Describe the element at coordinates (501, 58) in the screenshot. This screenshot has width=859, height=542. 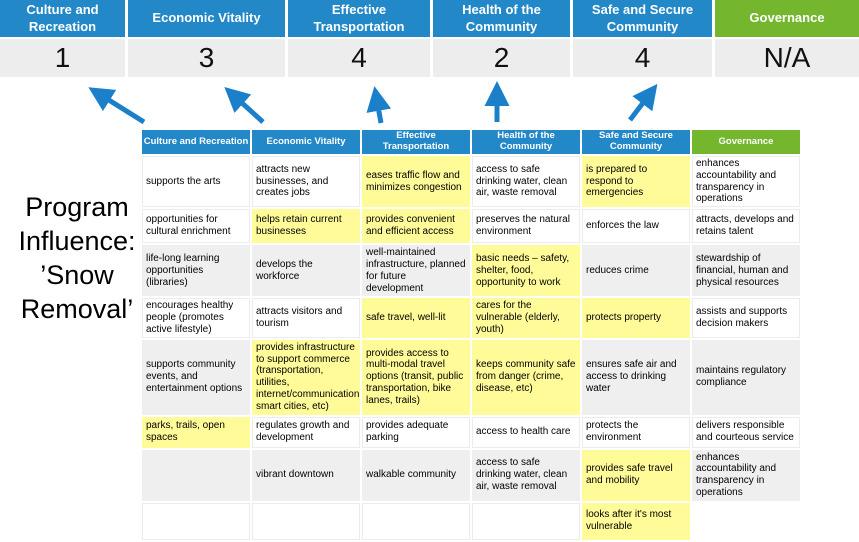
I see `summary-score-health-of-the-community: 2` at that location.